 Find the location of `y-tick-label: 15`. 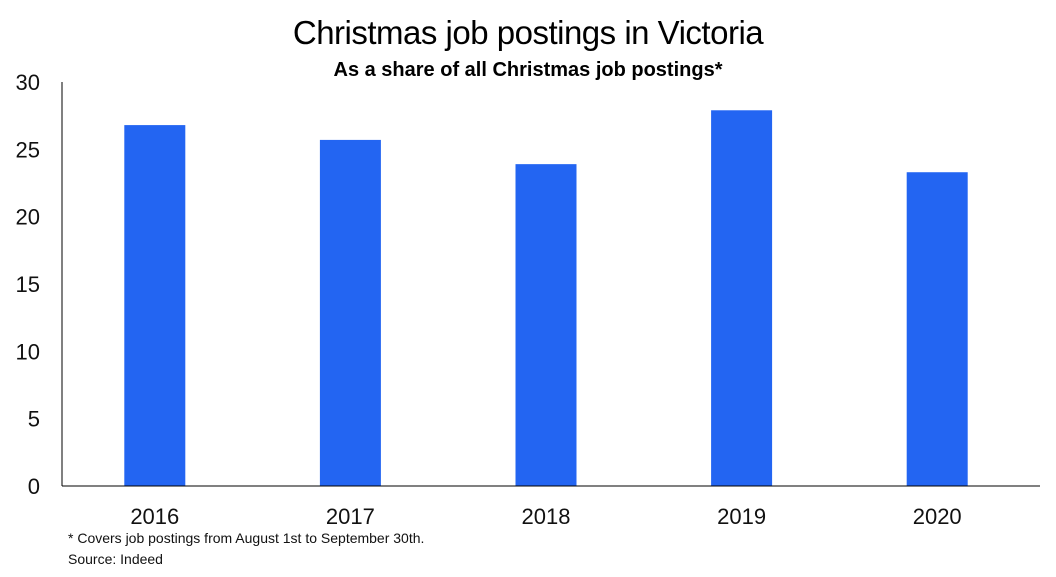

y-tick-label: 15 is located at coordinates (28, 284).